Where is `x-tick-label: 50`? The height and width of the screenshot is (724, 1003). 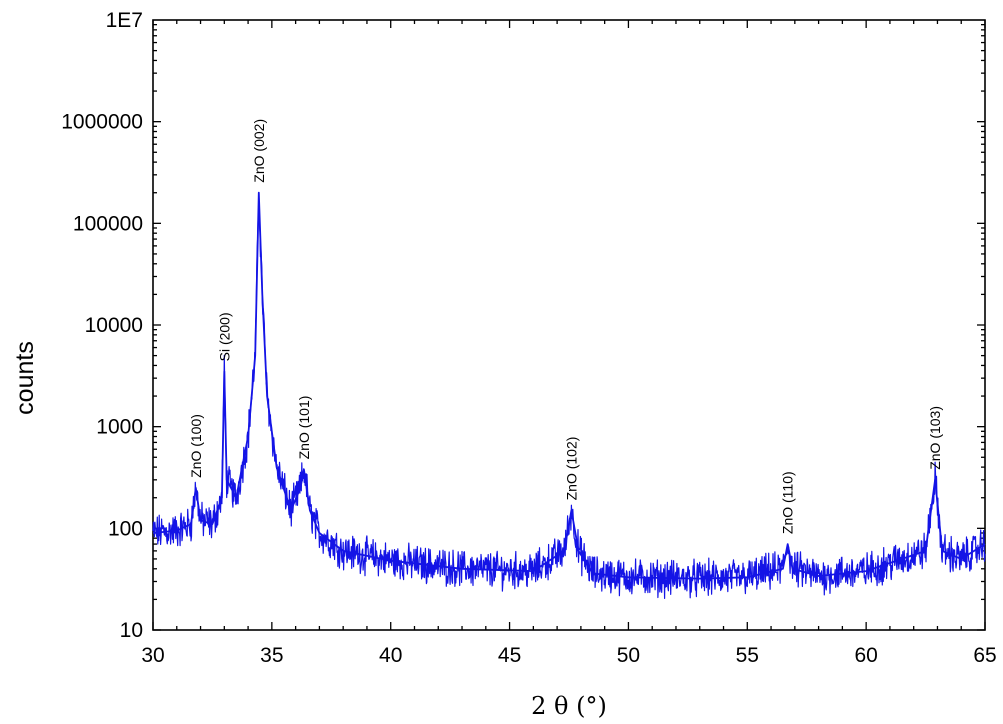 x-tick-label: 50 is located at coordinates (628, 655).